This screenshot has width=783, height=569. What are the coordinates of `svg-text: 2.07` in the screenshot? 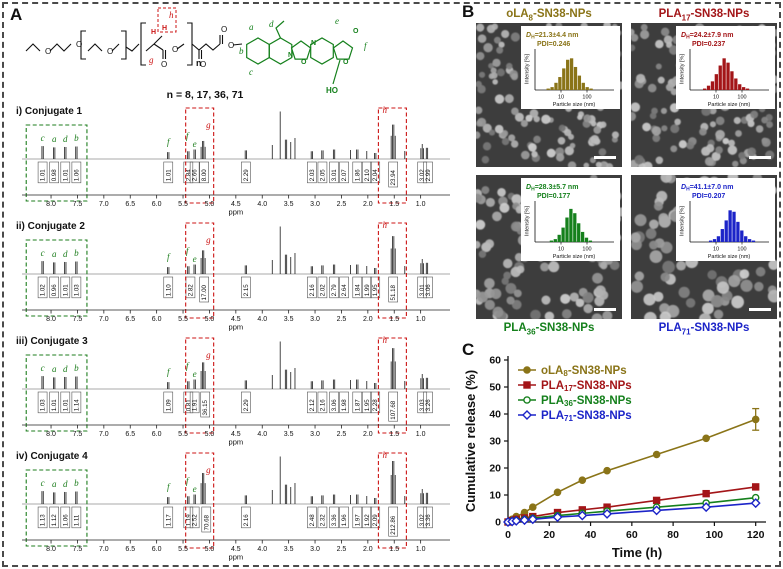 It's located at (344, 175).